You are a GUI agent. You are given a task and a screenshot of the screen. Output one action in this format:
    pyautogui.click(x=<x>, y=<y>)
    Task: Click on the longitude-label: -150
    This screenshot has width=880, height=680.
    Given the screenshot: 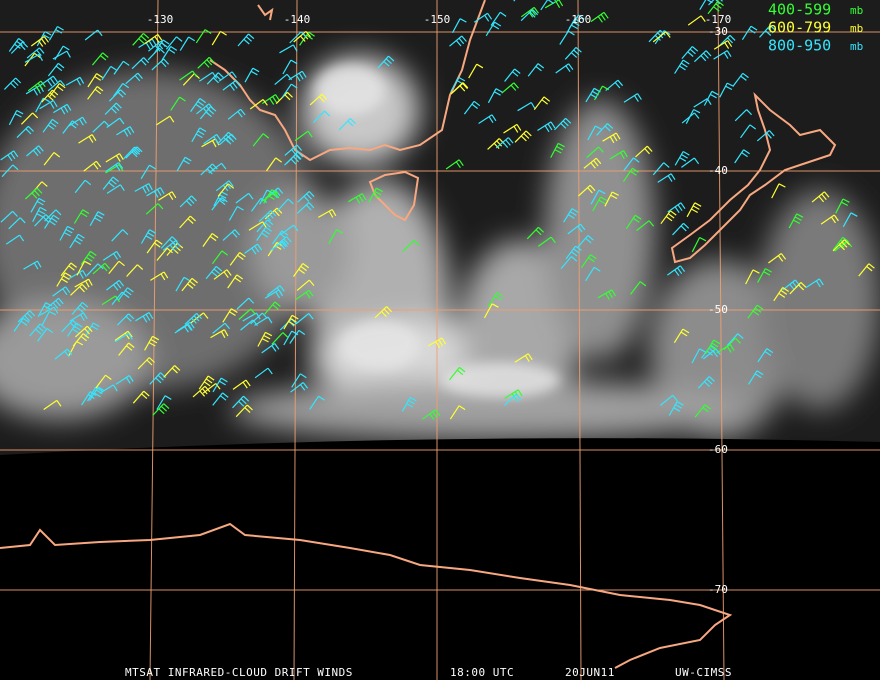 What is the action you would take?
    pyautogui.click(x=437, y=19)
    